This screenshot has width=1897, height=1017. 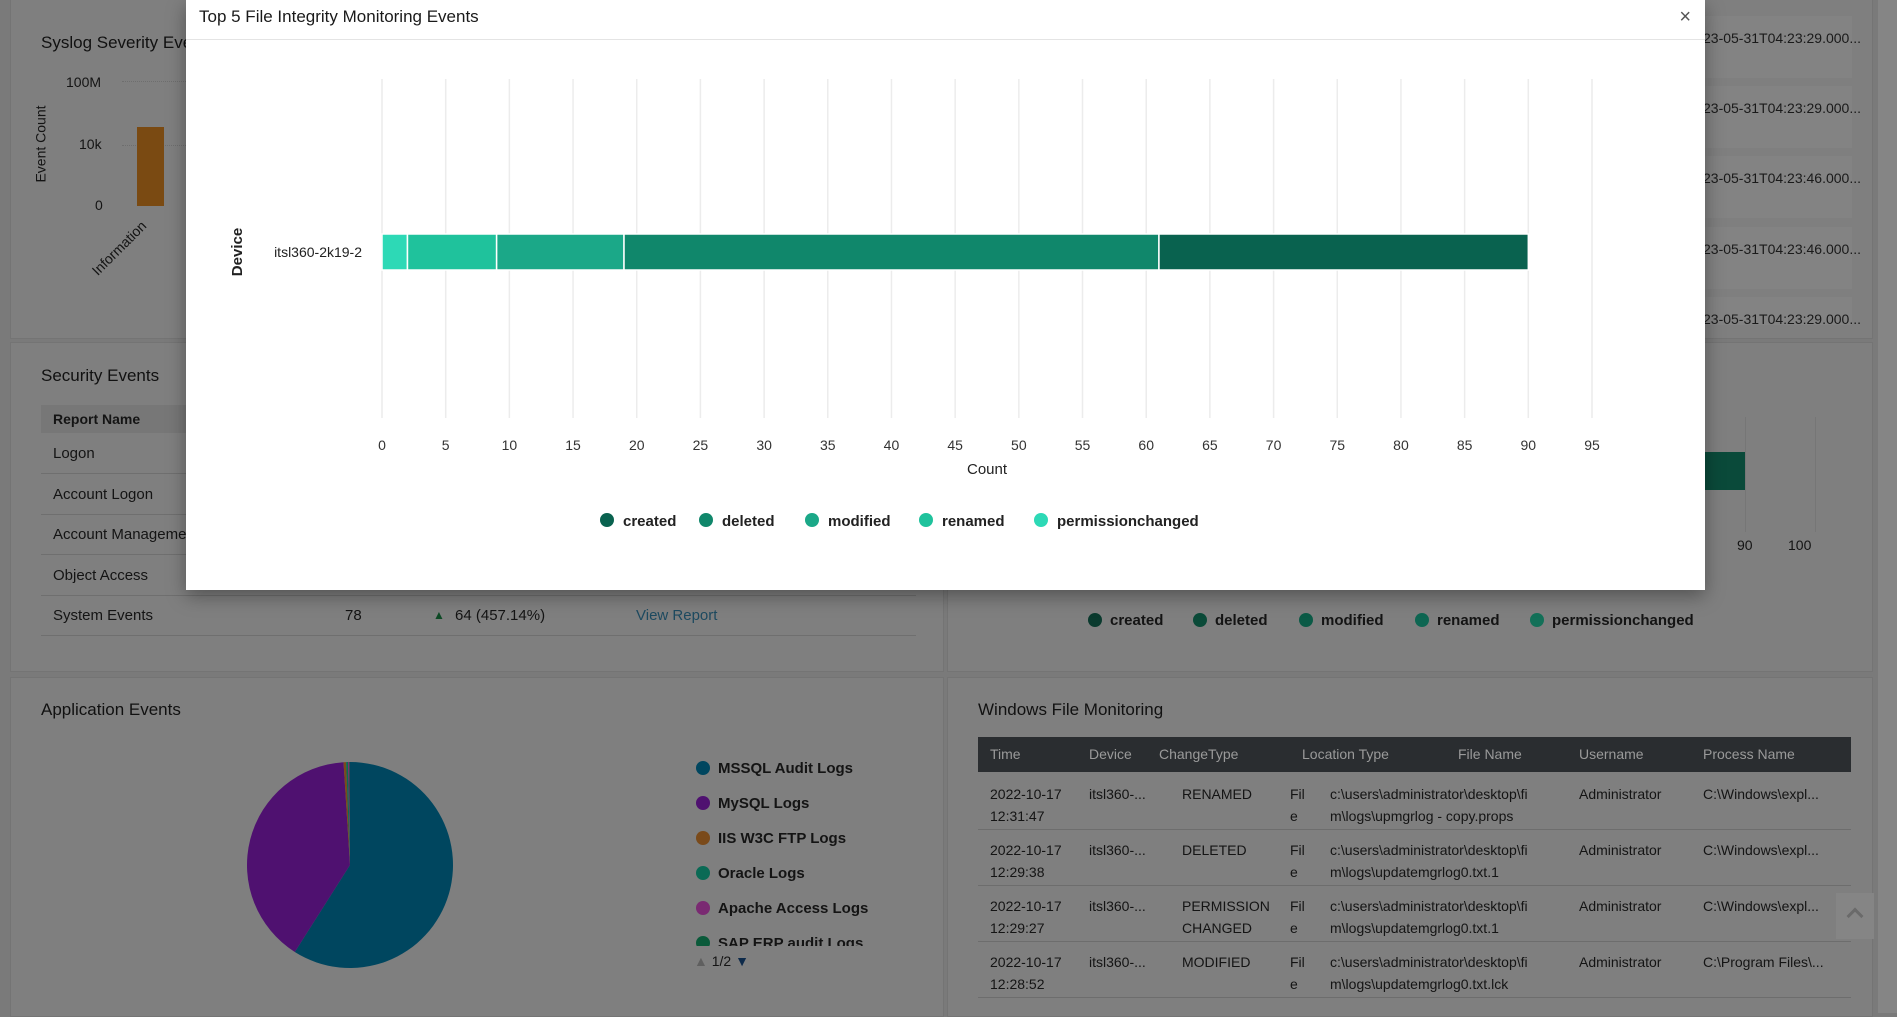 I want to click on column-header: Location Type, so click(x=1345, y=754).